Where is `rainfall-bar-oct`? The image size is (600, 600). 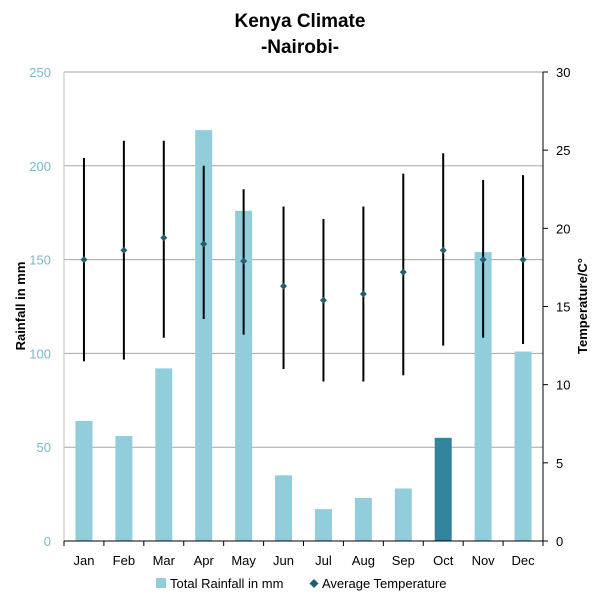 rainfall-bar-oct is located at coordinates (443, 489).